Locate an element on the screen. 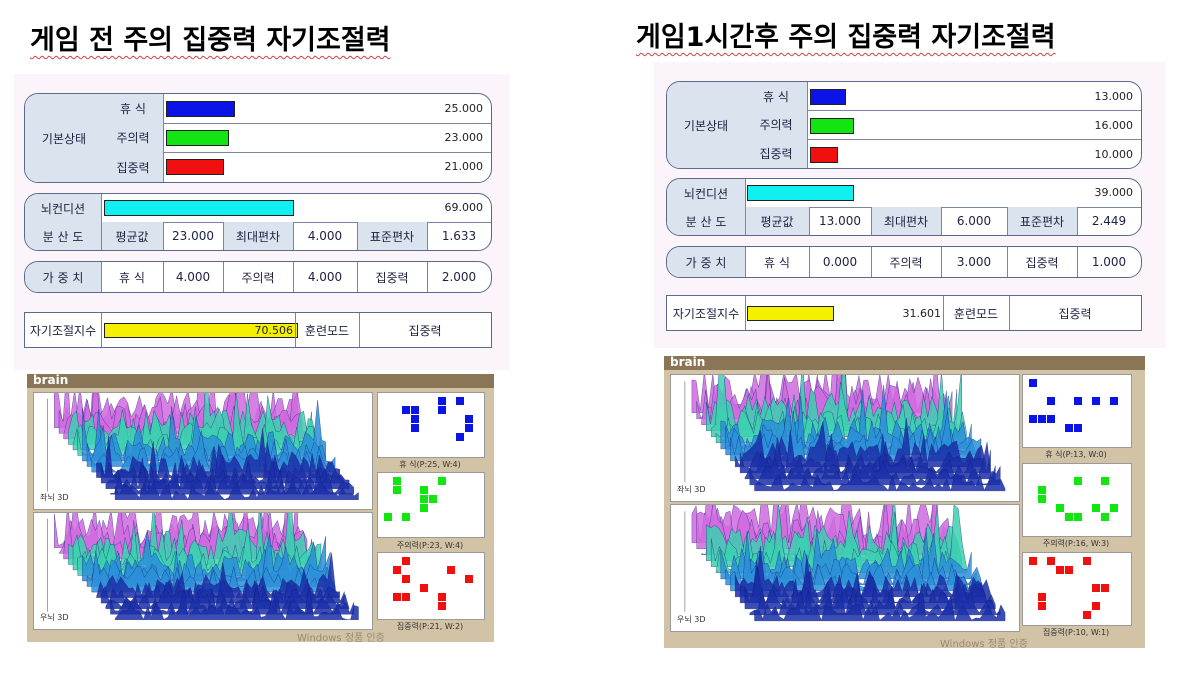 This screenshot has width=1190, height=673. right-weight-concentration-label: 집중력 is located at coordinates (1042, 262).